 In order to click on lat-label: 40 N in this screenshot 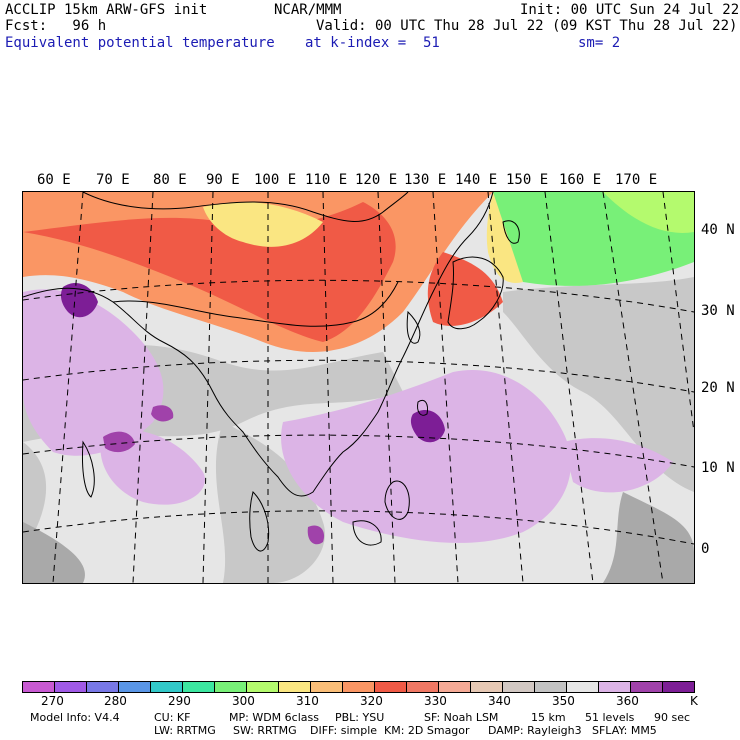, I will do `click(718, 230)`.